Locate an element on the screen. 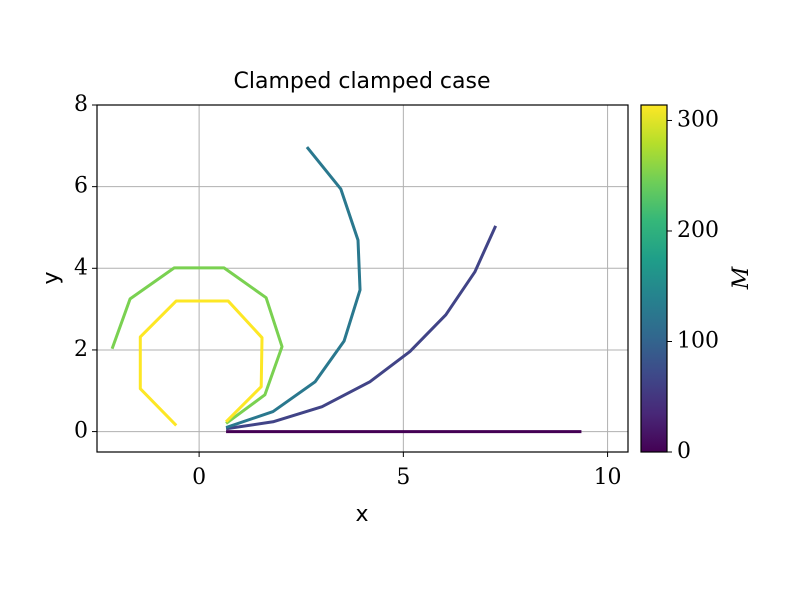  x-tick-label: 5 is located at coordinates (403, 477).